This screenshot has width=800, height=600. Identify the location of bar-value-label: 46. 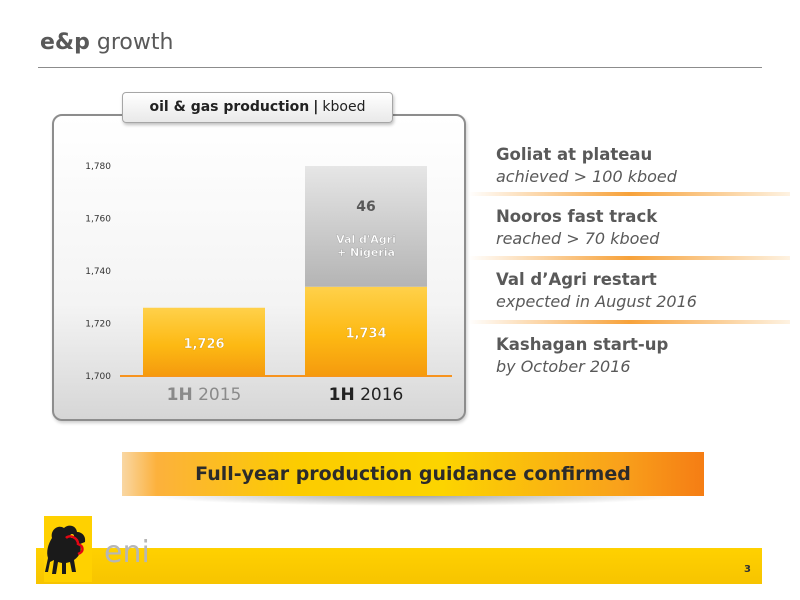
(365, 207).